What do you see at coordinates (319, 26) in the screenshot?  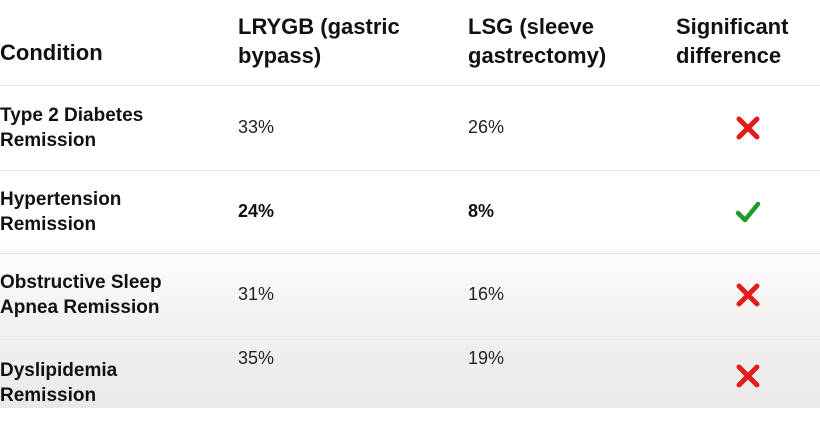 I see `header-lrygb-line1: LRYGB (gastric` at bounding box center [319, 26].